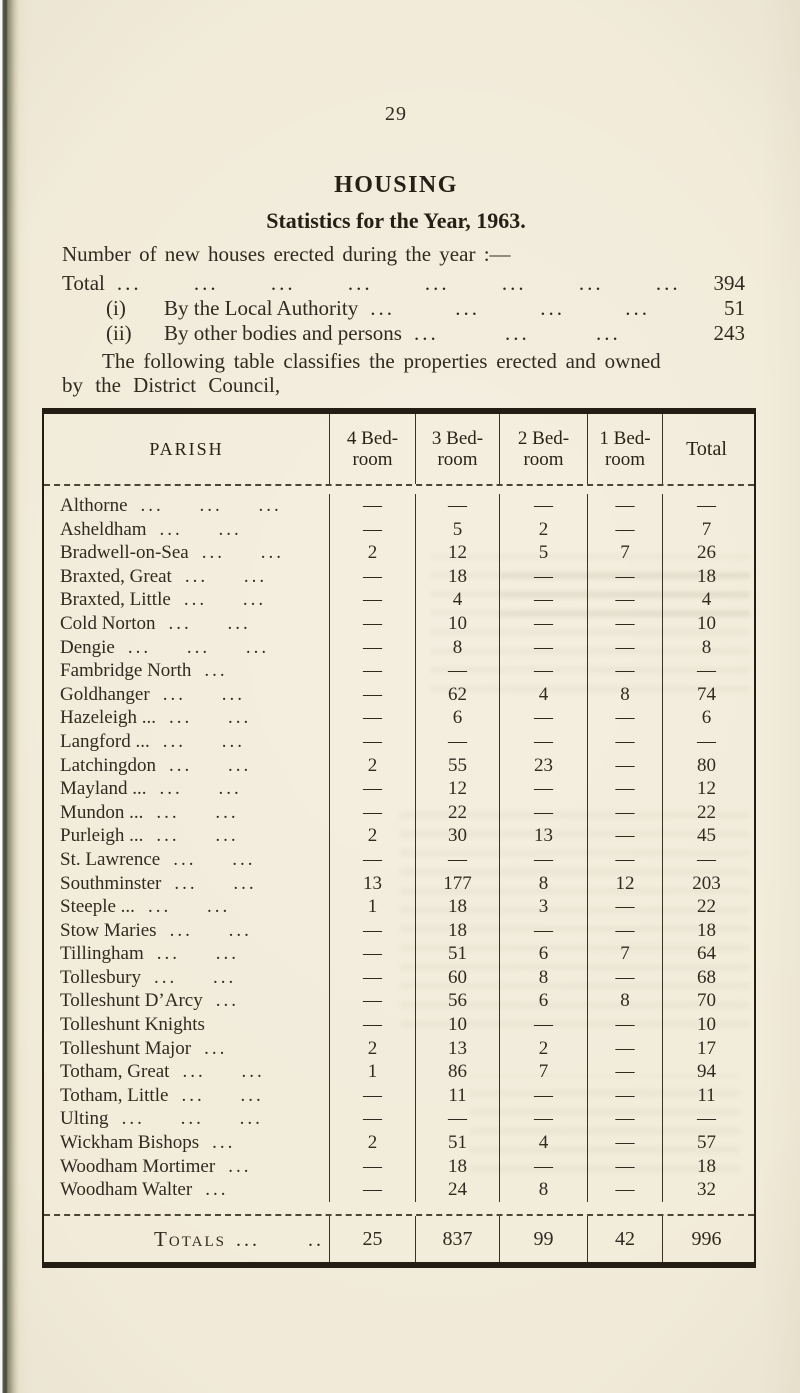 Image resolution: width=800 pixels, height=1393 pixels. I want to click on parish-name: Tolleshunt Knights, so click(132, 1025).